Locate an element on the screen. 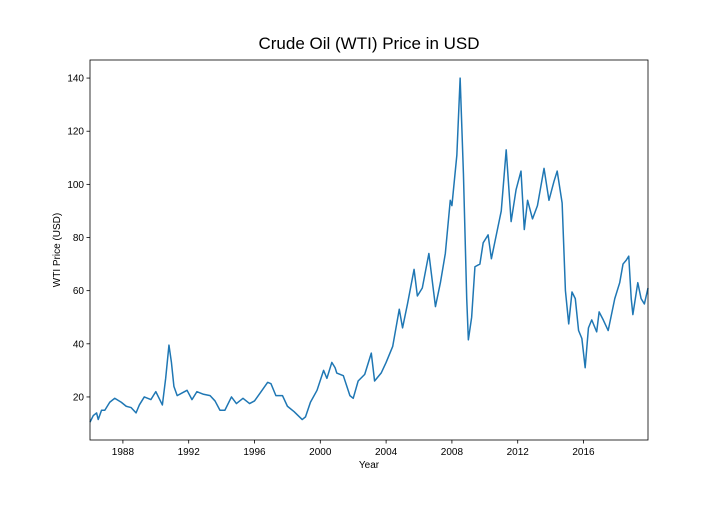 The image size is (720, 509). y-tick-label: 60 is located at coordinates (79, 291).